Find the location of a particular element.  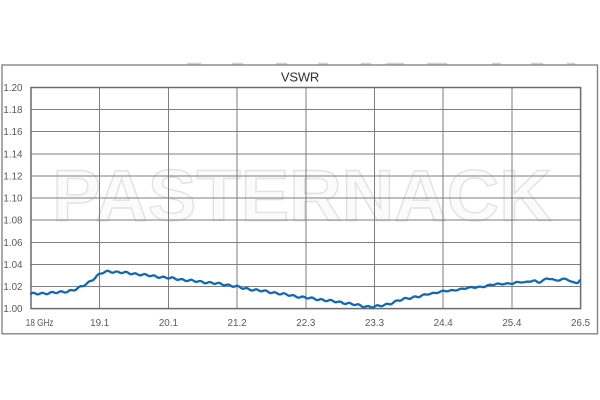

svg-text: 19.1 is located at coordinates (99, 323).